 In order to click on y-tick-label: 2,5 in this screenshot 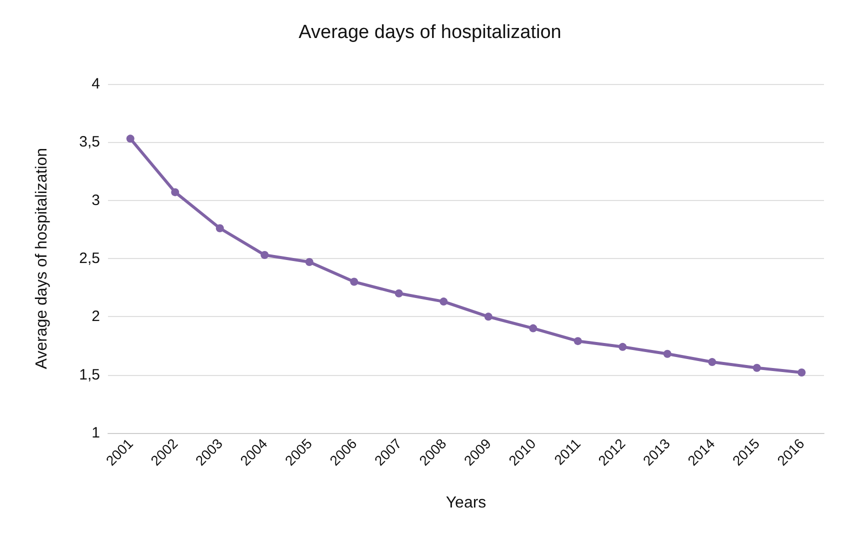, I will do `click(89, 258)`.